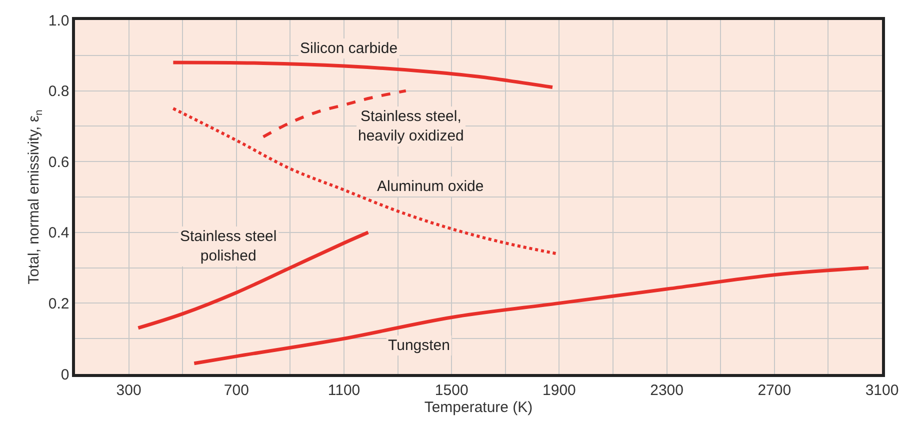  I want to click on x-tick-label: 300, so click(129, 390).